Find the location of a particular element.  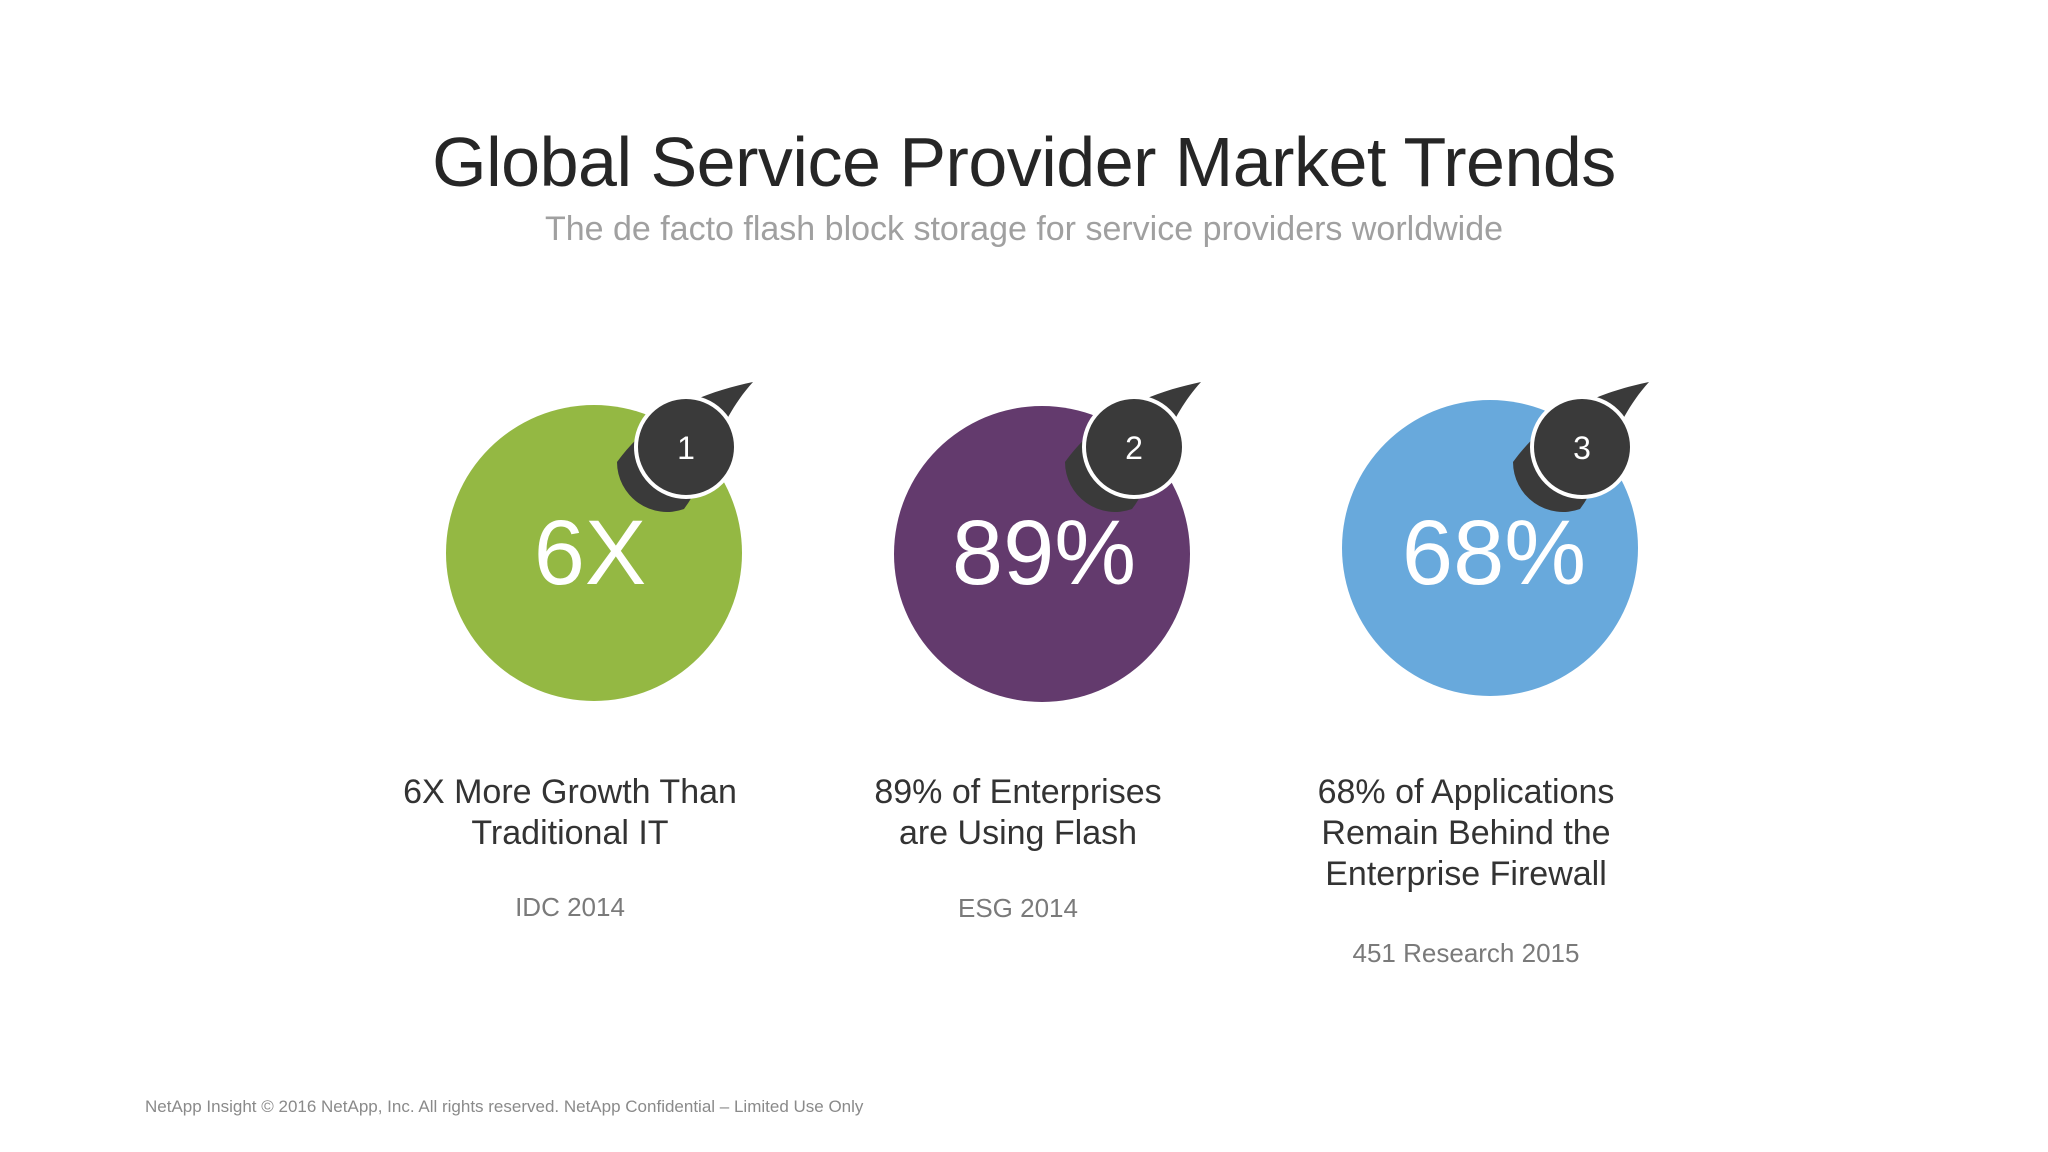

stat-description-1: 6X More Growth Than Traditional IT is located at coordinates (570, 813).